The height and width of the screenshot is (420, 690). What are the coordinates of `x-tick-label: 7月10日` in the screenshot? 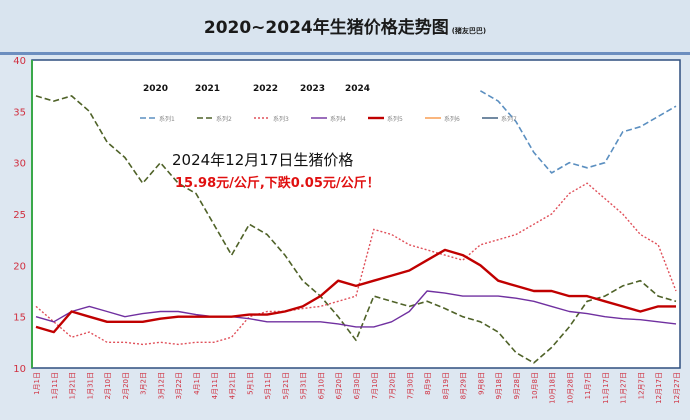 It's located at (375, 385).